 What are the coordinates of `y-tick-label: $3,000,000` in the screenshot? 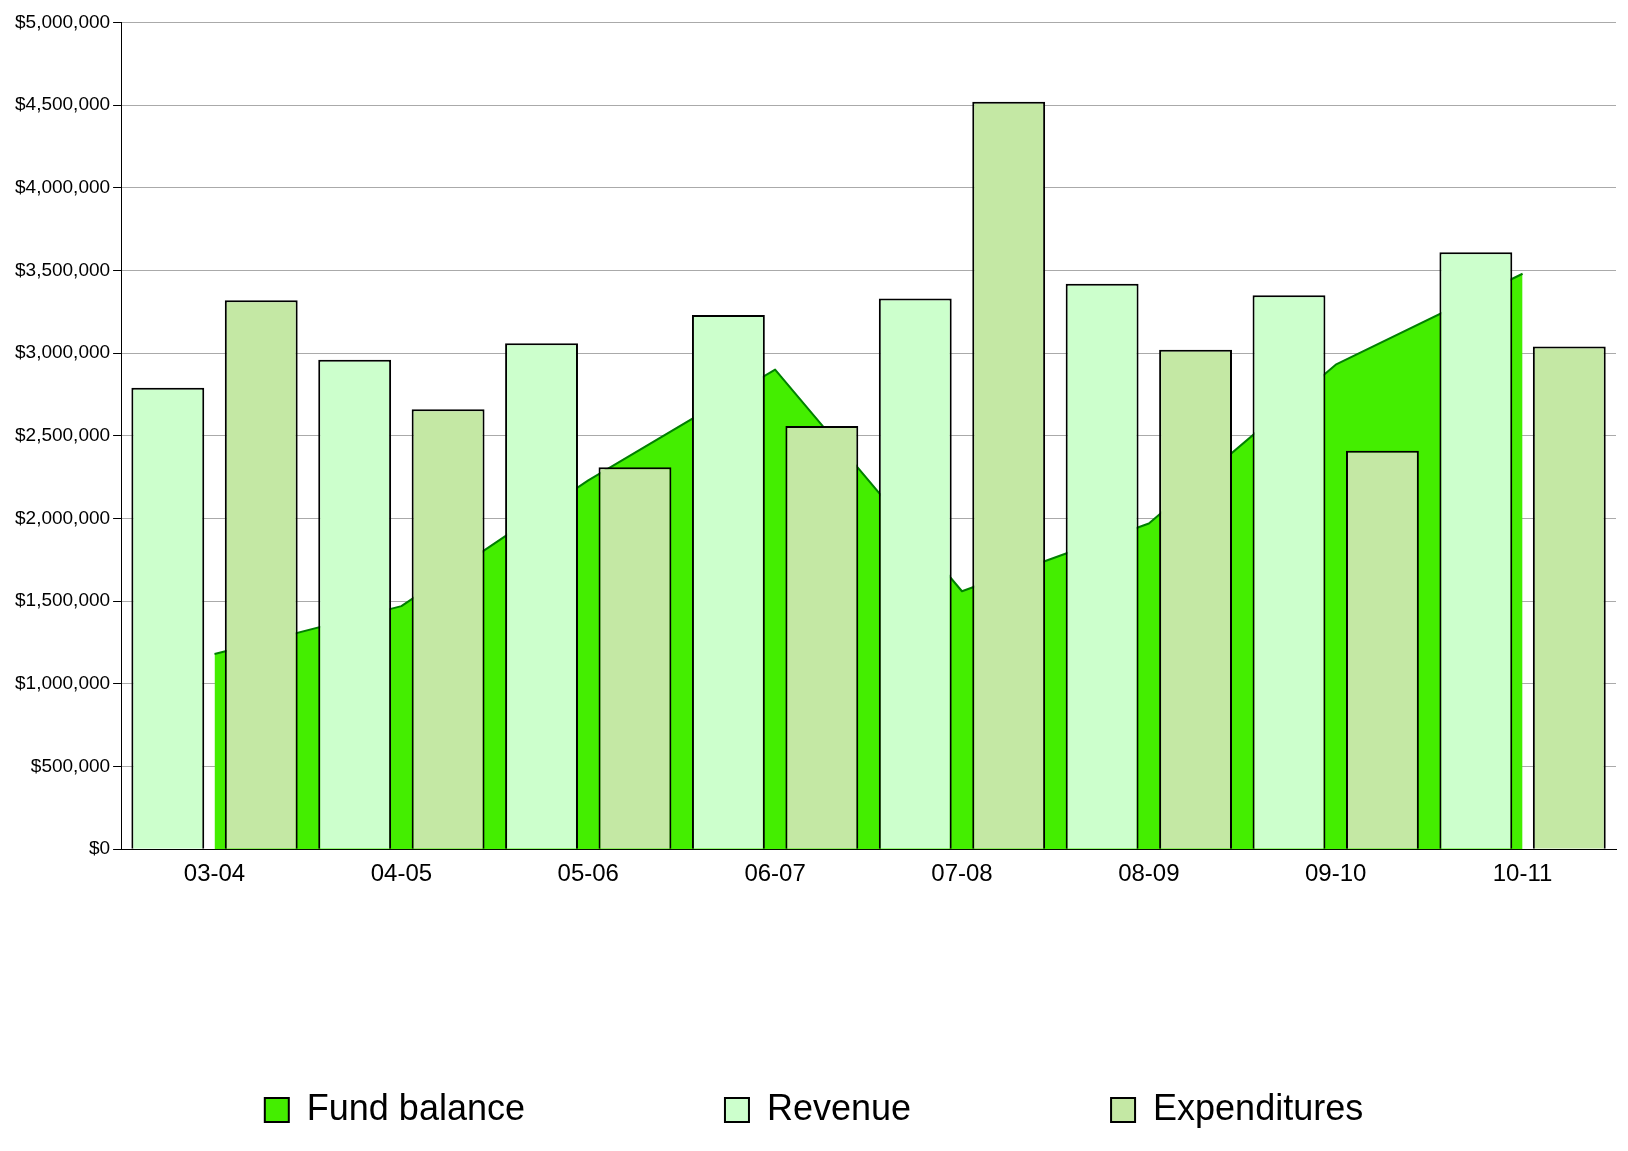 It's located at (63, 352).